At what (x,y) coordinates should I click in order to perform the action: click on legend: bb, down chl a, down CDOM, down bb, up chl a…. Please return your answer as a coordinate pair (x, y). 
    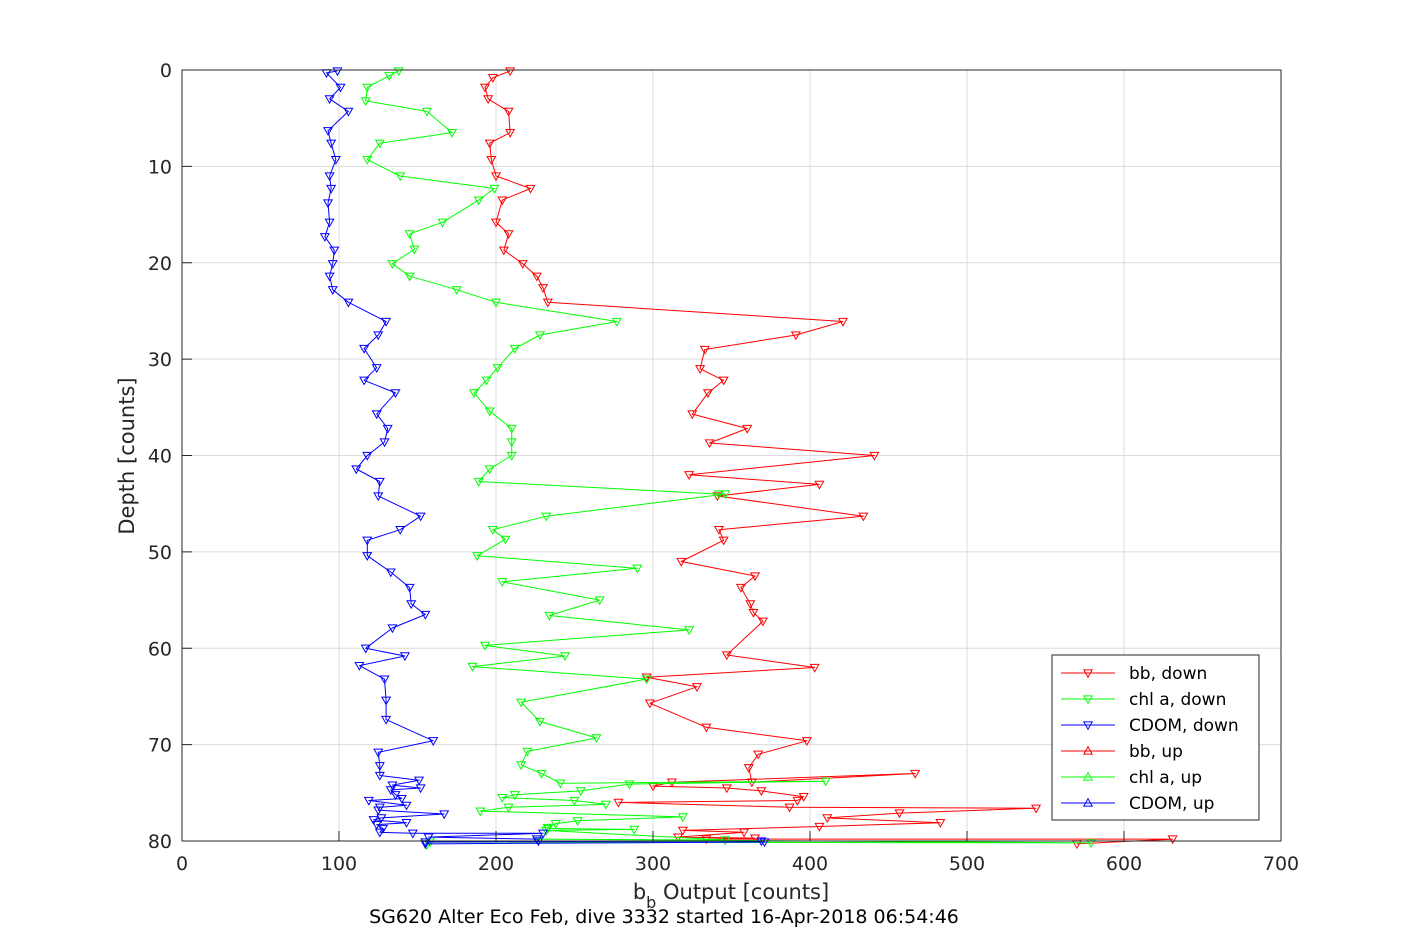
    Looking at the image, I should click on (1155, 737).